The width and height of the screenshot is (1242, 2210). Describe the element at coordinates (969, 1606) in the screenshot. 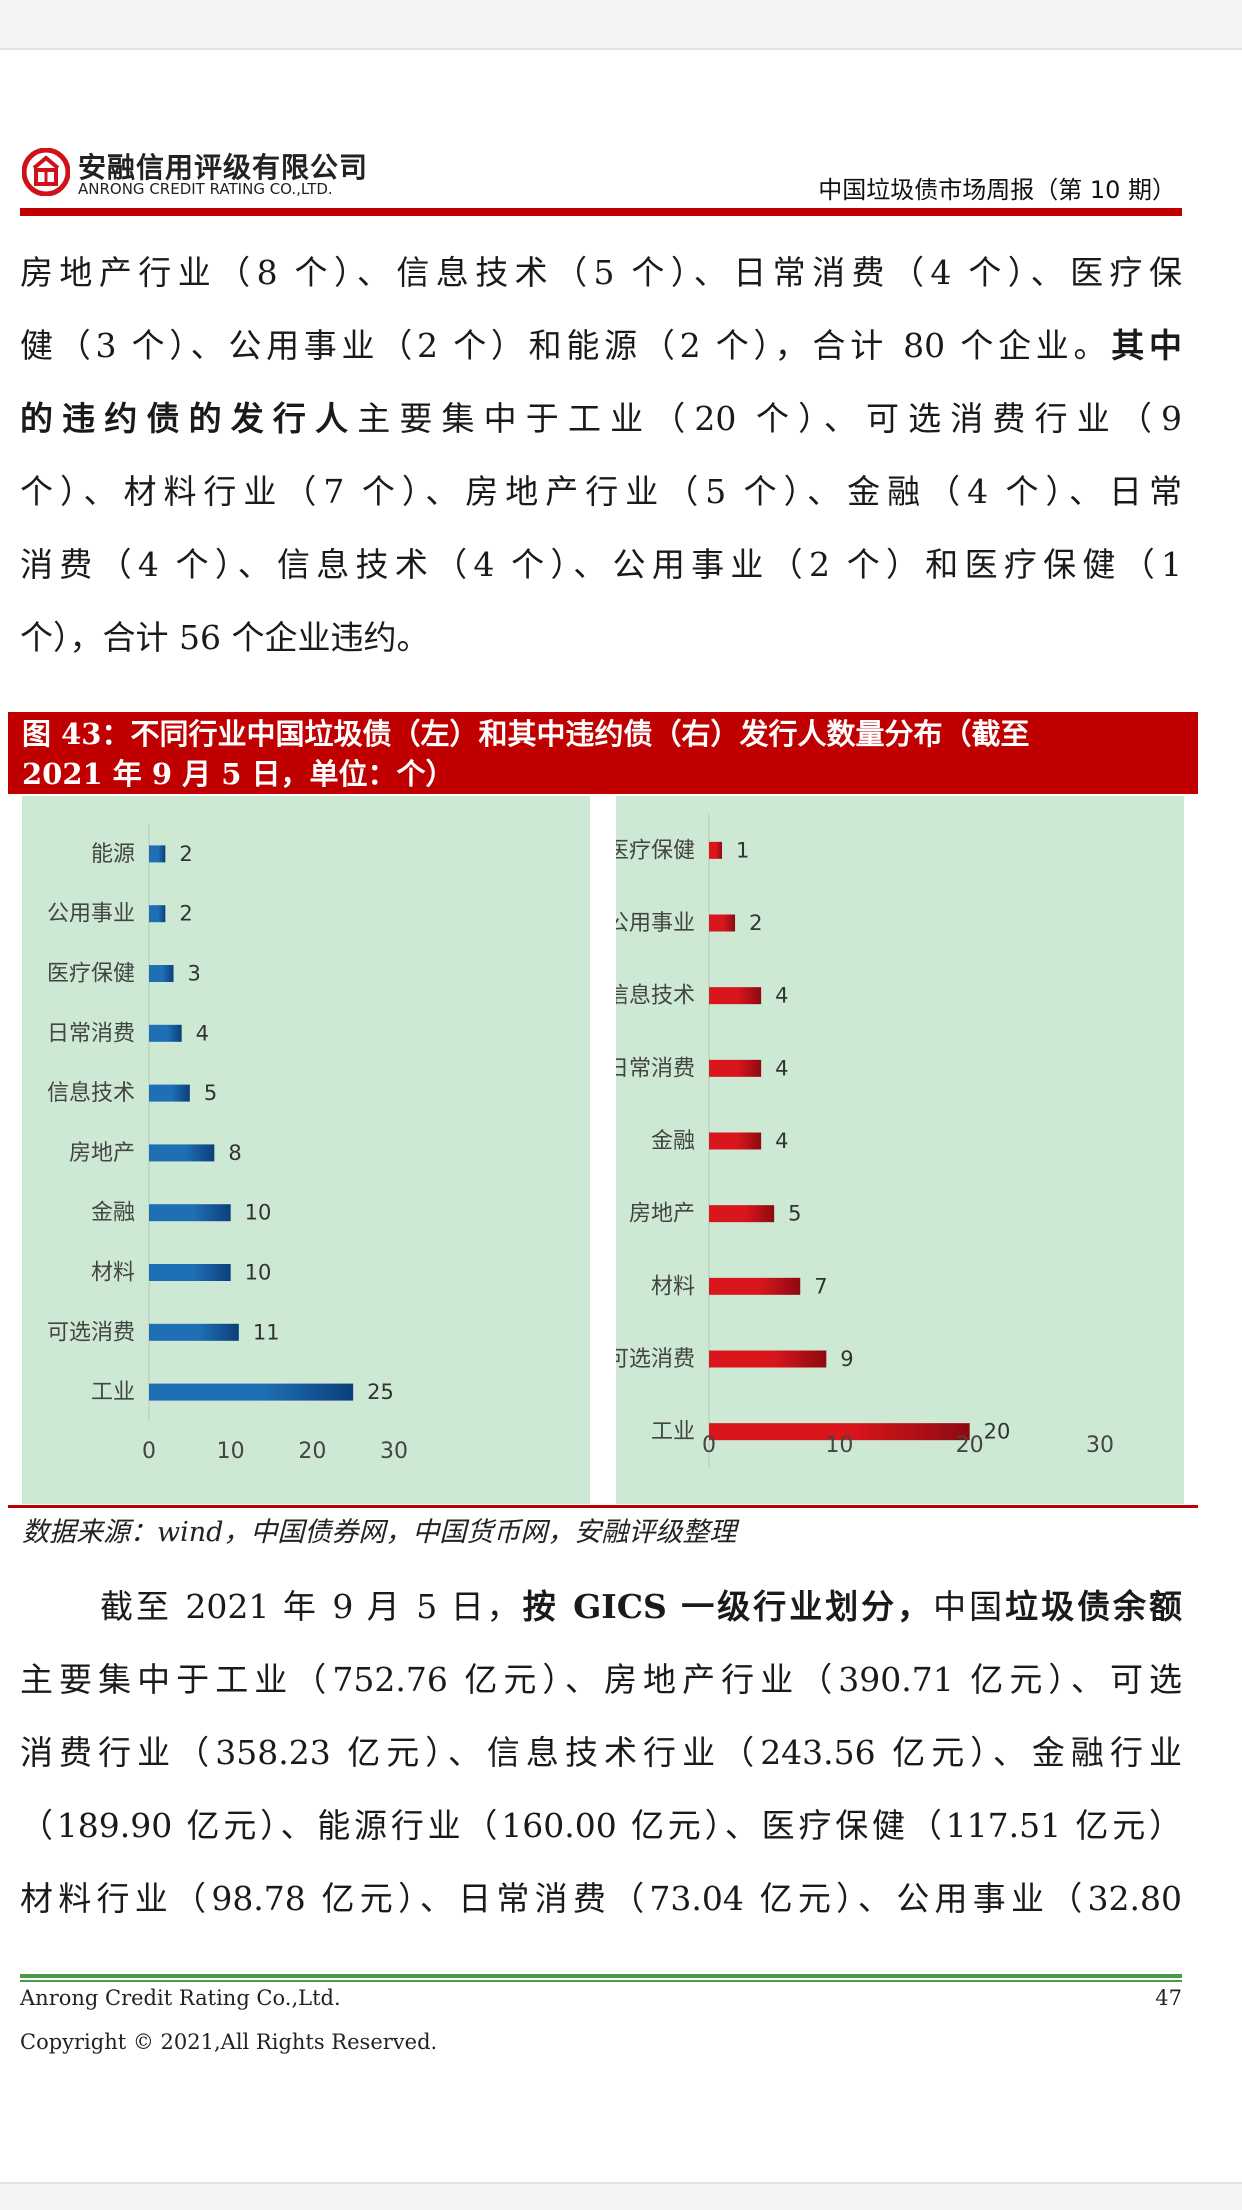

I see `text-span: 中国` at that location.